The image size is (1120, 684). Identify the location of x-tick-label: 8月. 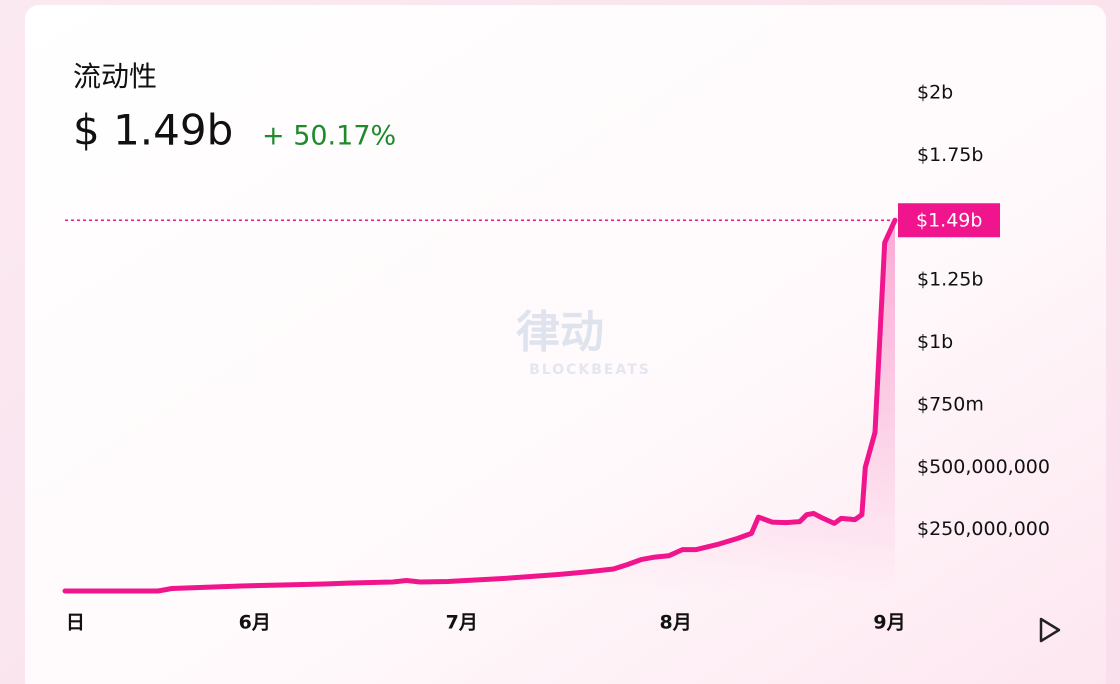
(675, 623).